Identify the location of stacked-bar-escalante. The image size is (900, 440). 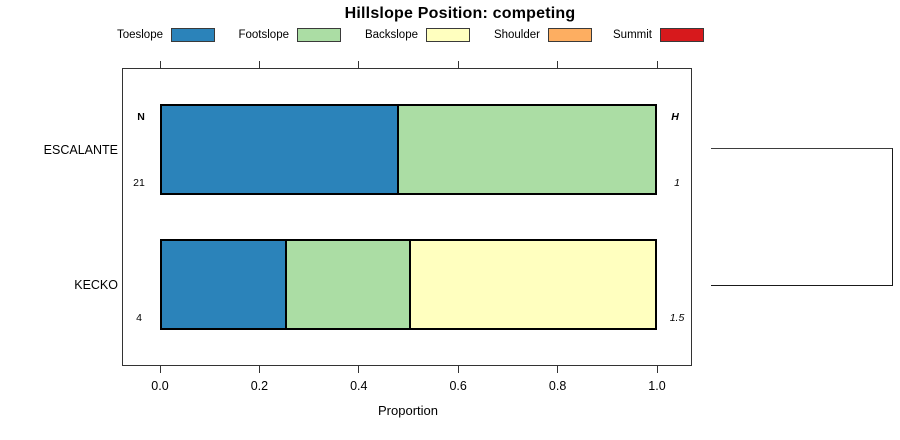
(408, 149).